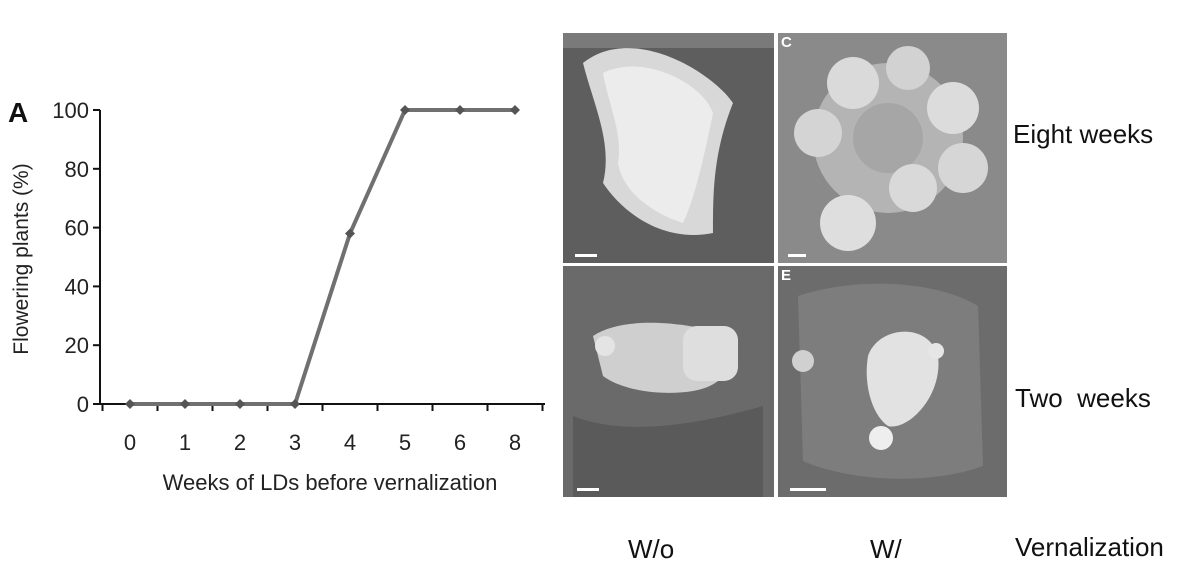 The width and height of the screenshot is (1195, 566). I want to click on column-label-with: W/, so click(886, 549).